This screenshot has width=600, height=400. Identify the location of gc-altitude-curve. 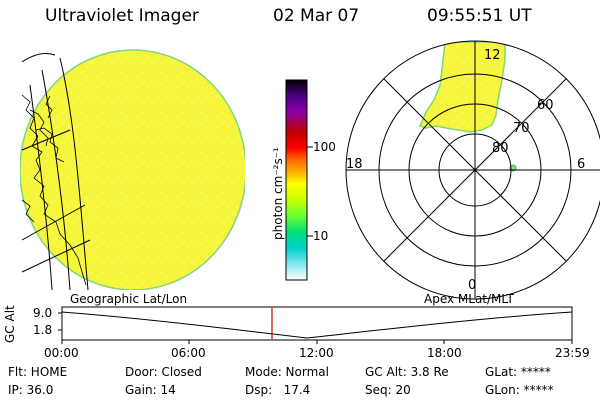
(317, 325).